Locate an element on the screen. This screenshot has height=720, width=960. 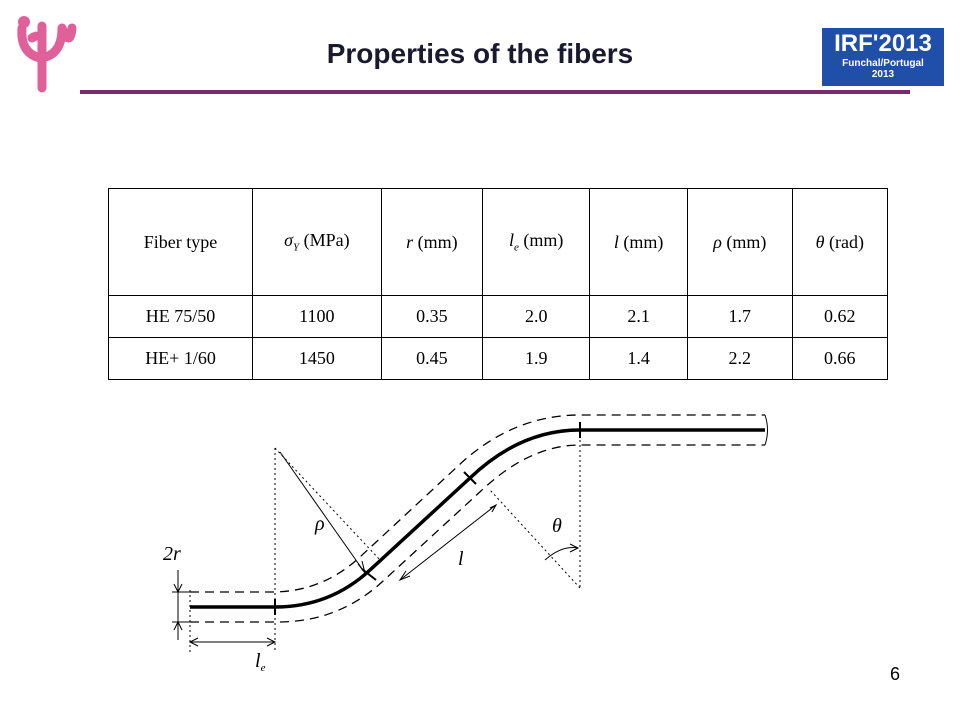
cell: 1.7 is located at coordinates (739, 316).